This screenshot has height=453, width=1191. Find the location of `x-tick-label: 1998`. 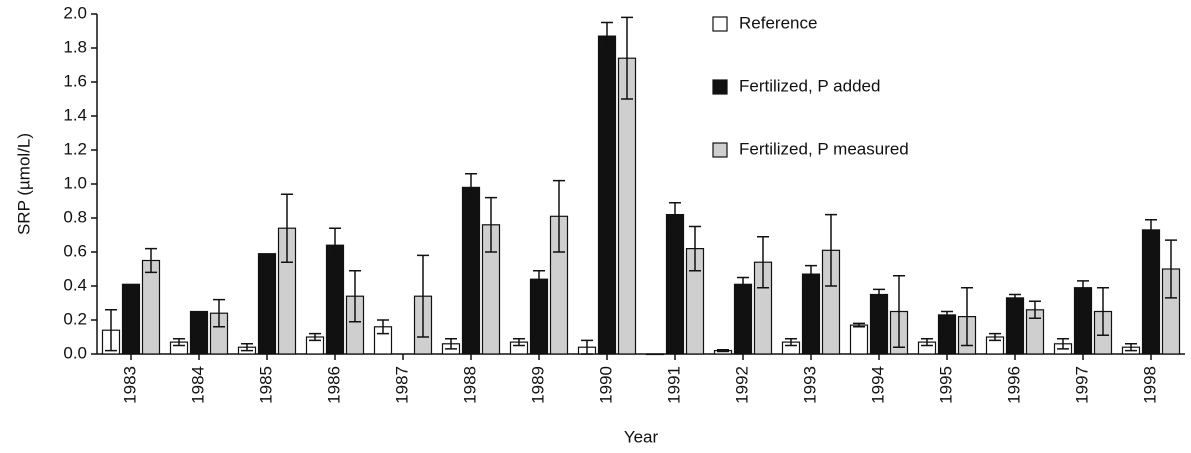

x-tick-label: 1998 is located at coordinates (1149, 385).